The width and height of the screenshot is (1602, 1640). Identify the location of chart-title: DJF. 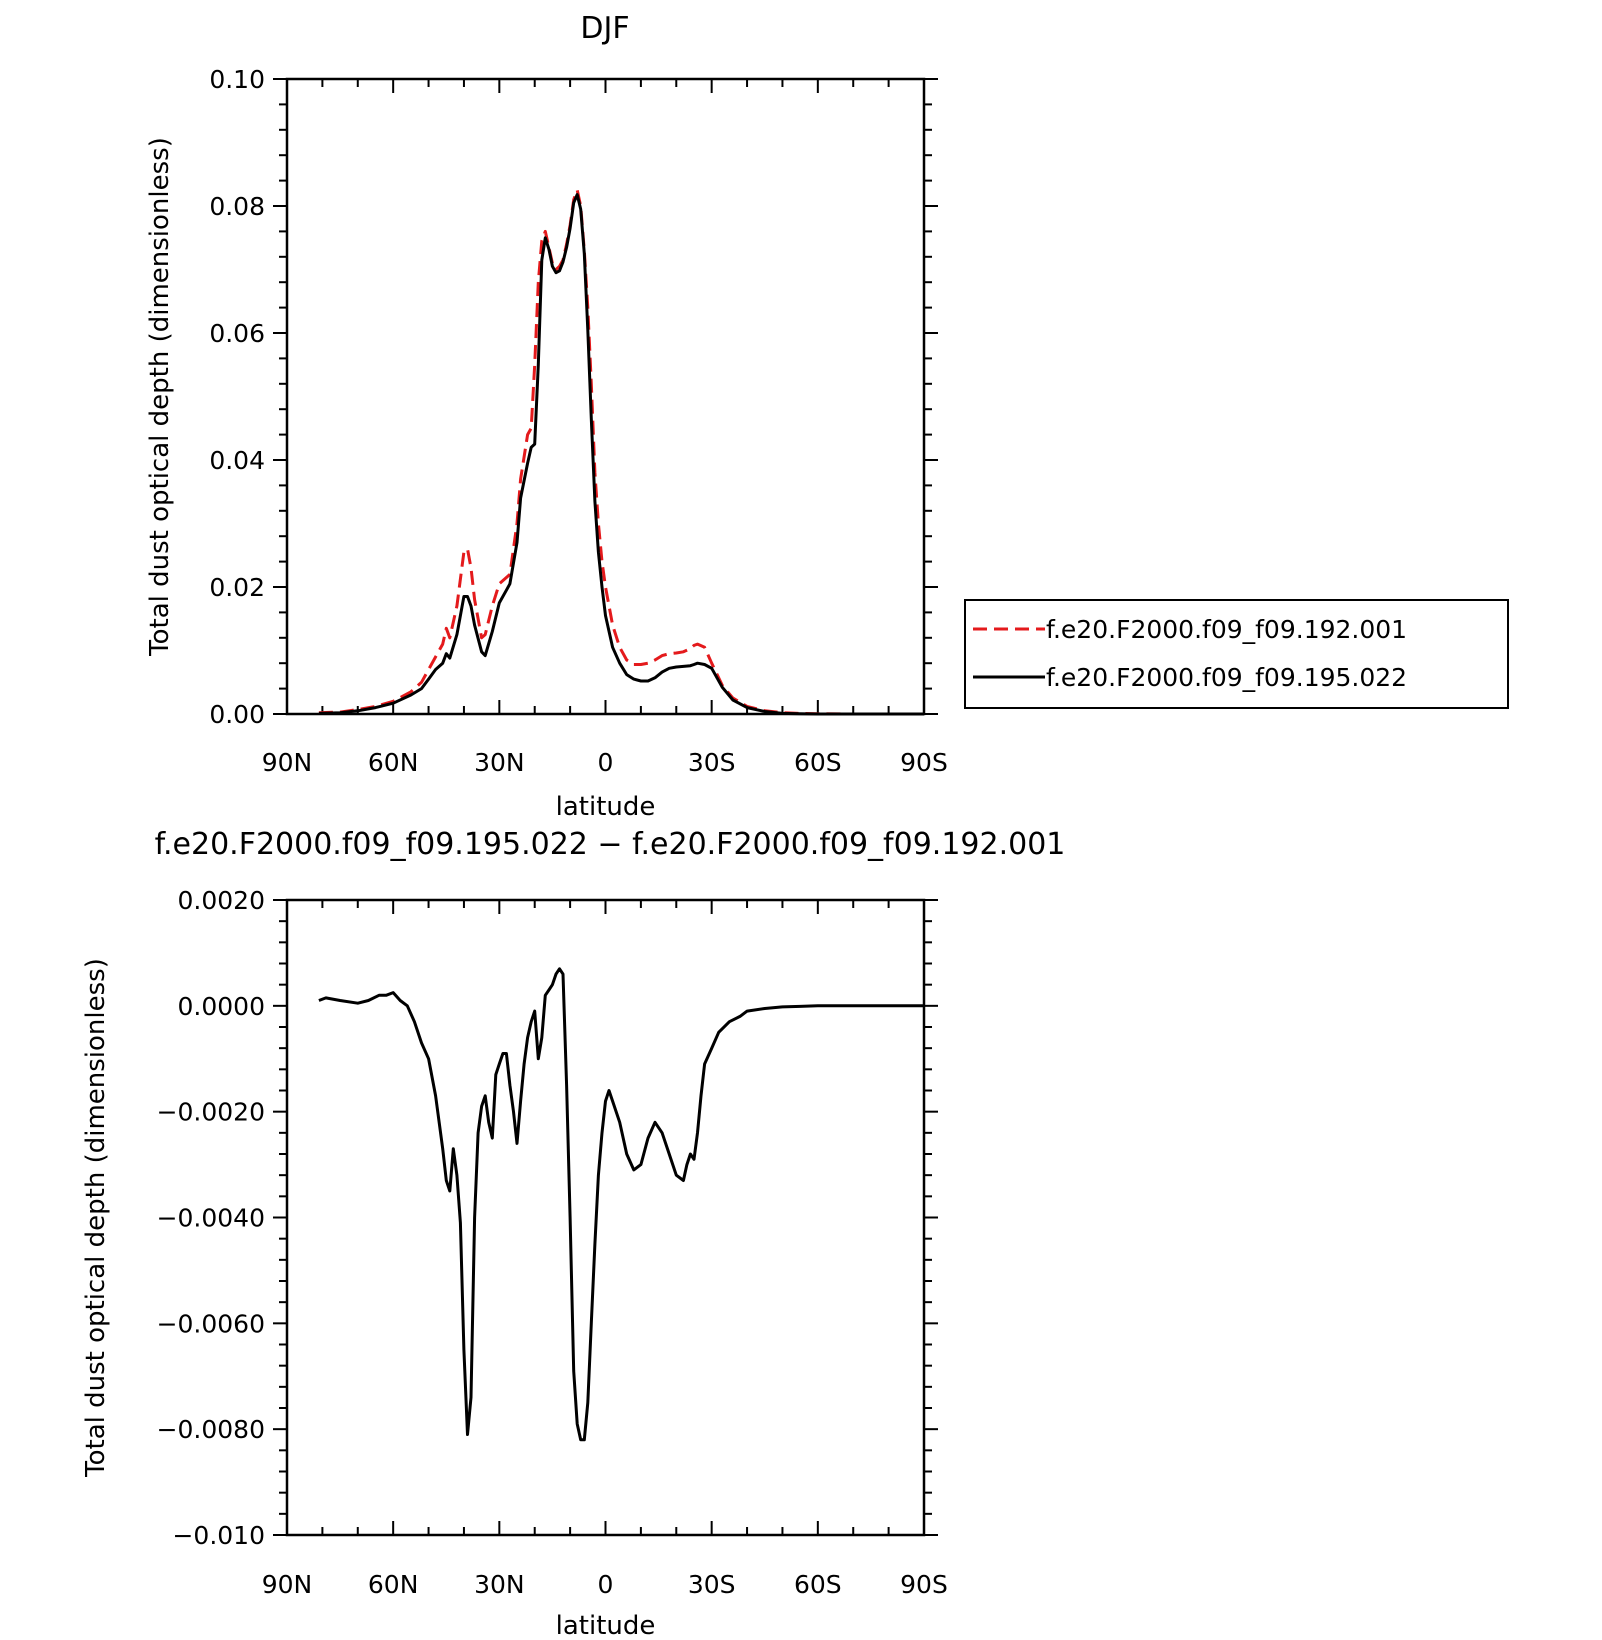
(604, 28).